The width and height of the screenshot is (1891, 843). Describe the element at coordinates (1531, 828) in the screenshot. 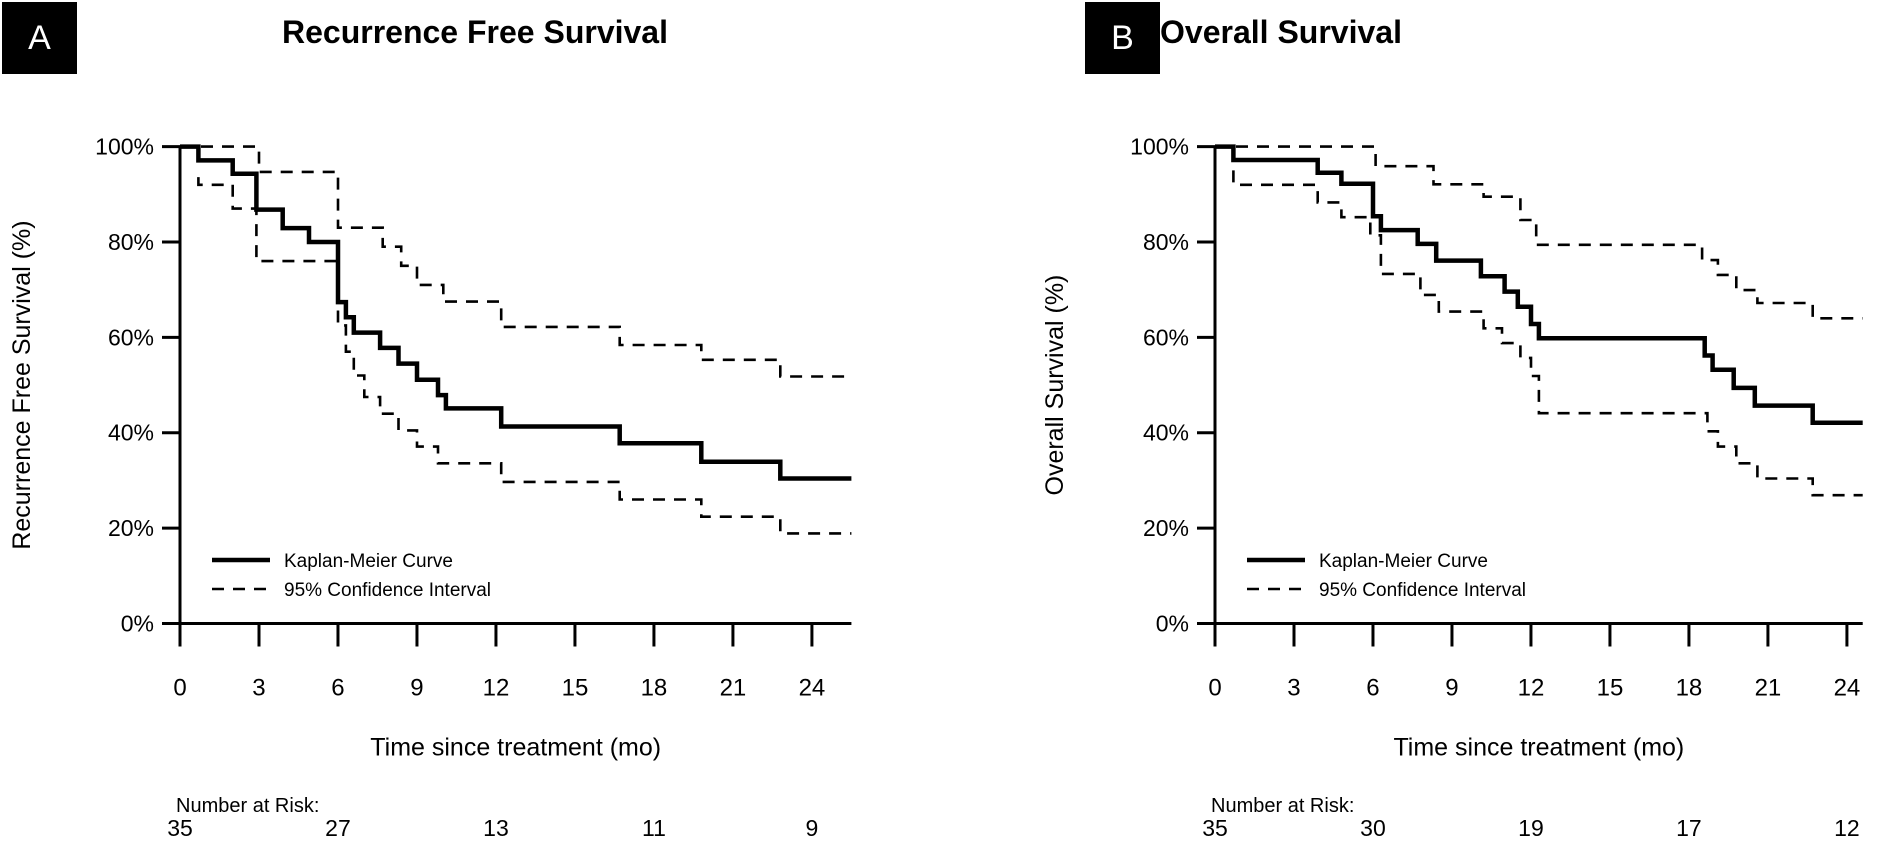

I see `risk-count: 19` at that location.